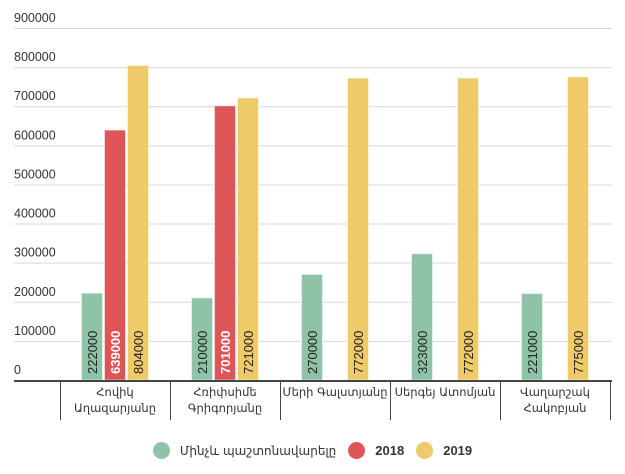 This screenshot has width=625, height=474. I want to click on legend-item-2019: 2019, so click(444, 450).